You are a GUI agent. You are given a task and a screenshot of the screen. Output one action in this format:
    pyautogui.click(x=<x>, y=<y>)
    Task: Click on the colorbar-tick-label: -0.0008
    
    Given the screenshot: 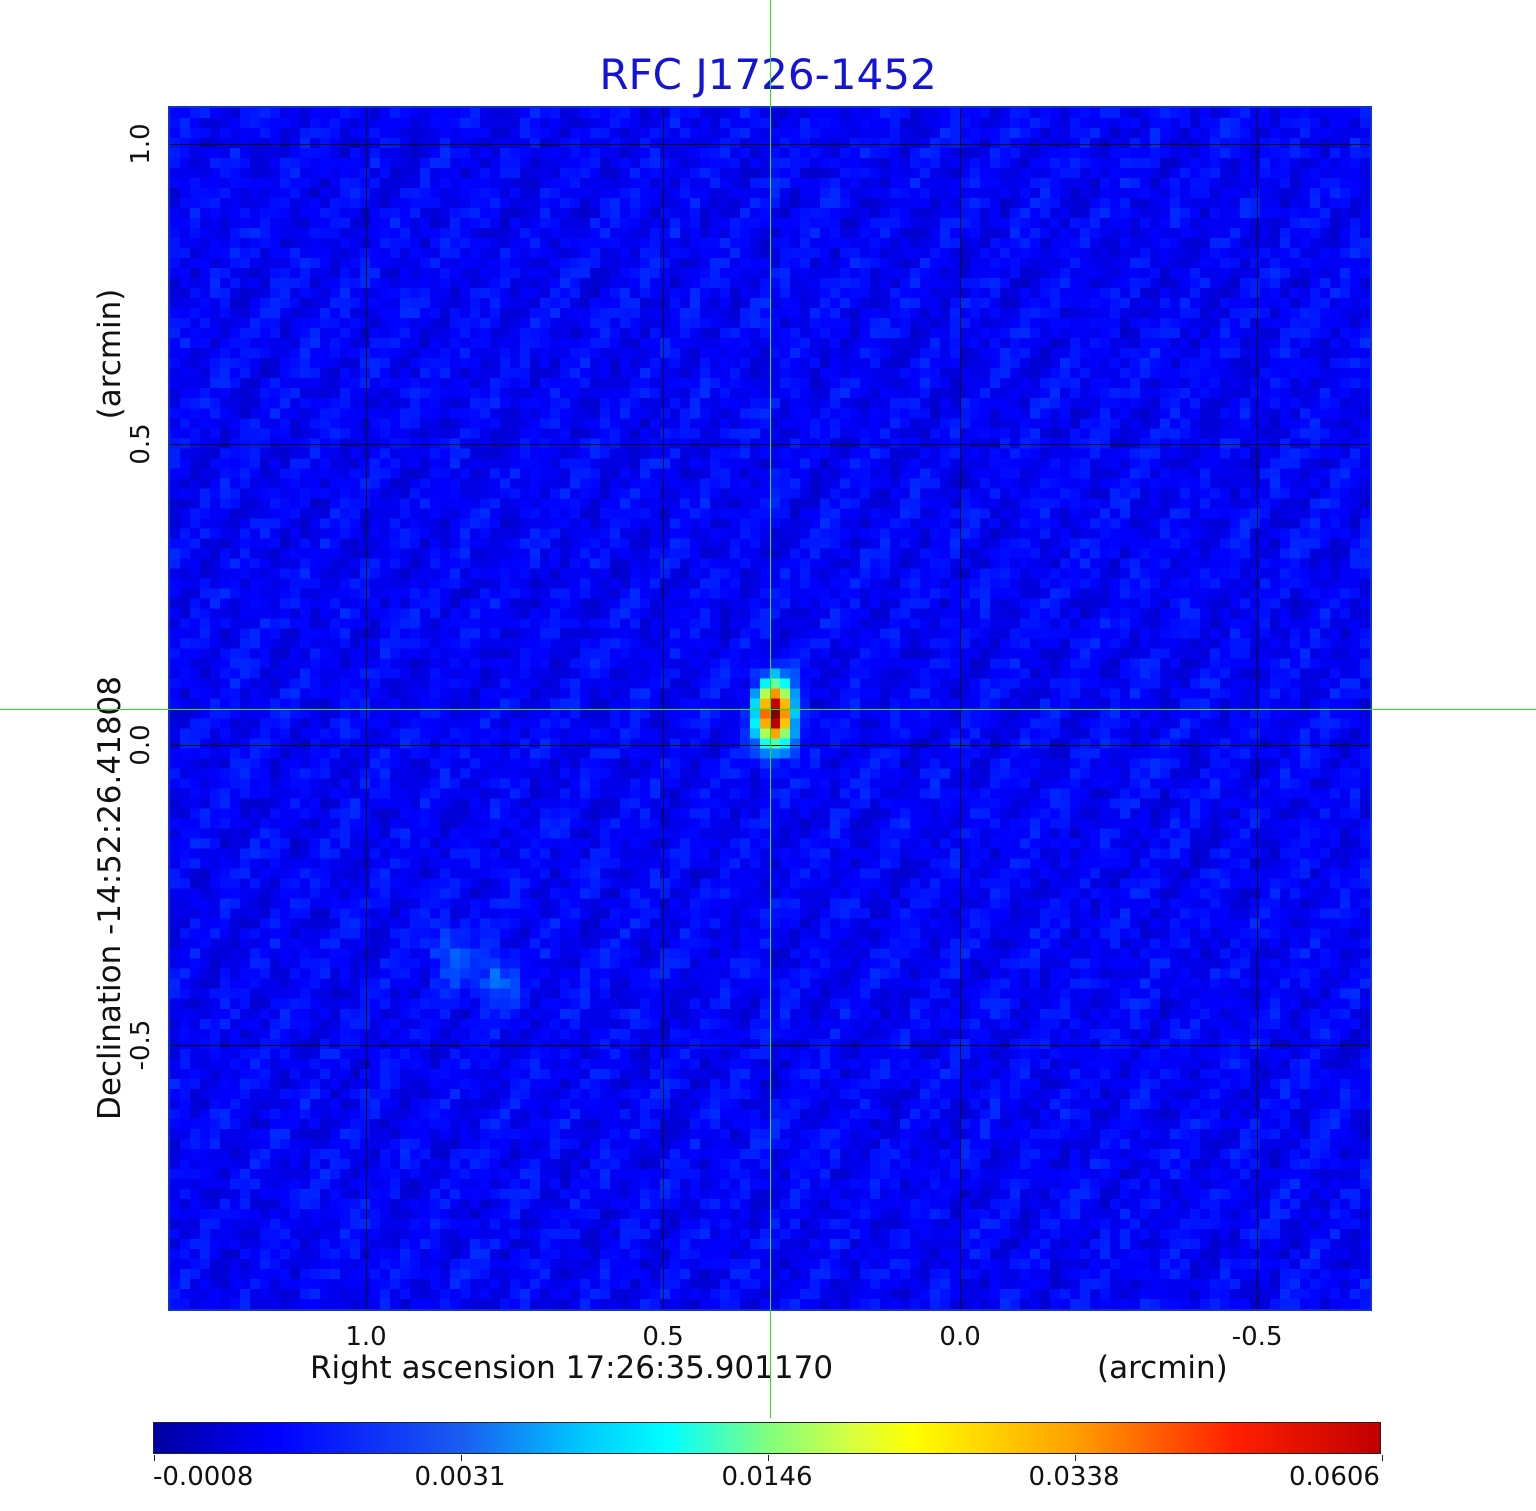 What is the action you would take?
    pyautogui.click(x=203, y=1477)
    